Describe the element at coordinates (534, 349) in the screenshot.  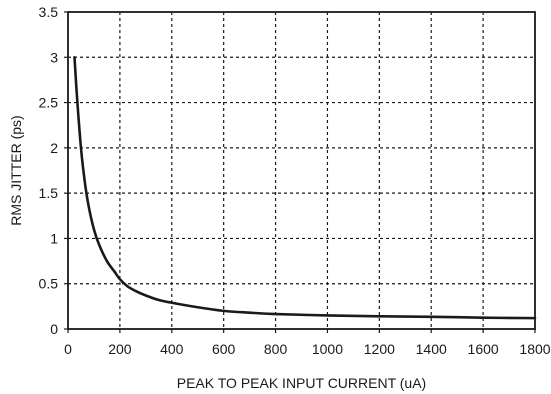
I see `x-tick-label: 1800` at that location.